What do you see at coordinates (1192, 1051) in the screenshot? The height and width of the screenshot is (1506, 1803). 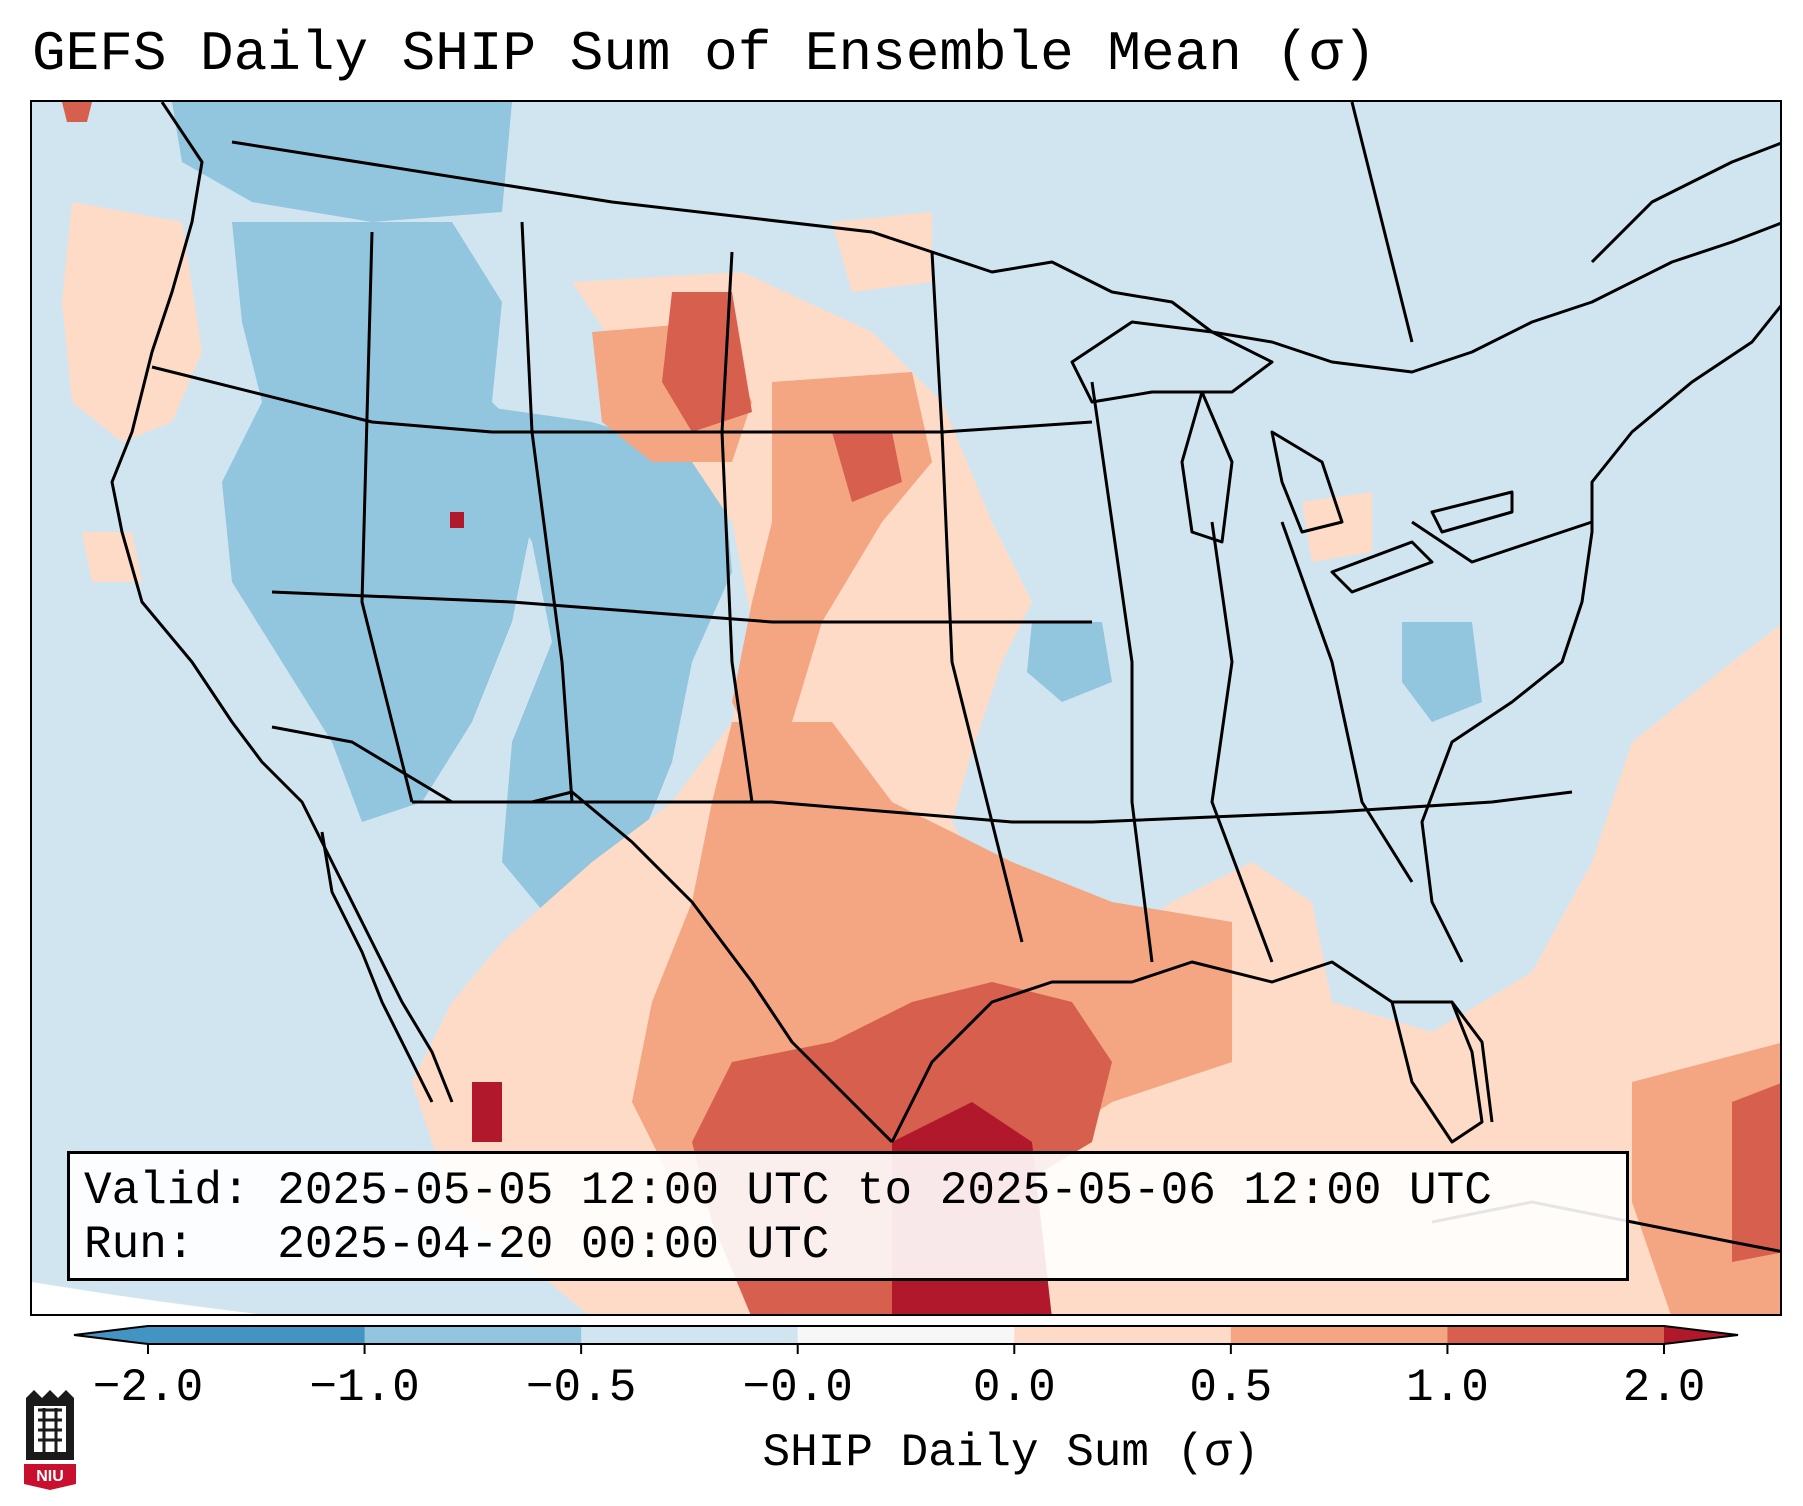 I see `gulf-coastline` at bounding box center [1192, 1051].